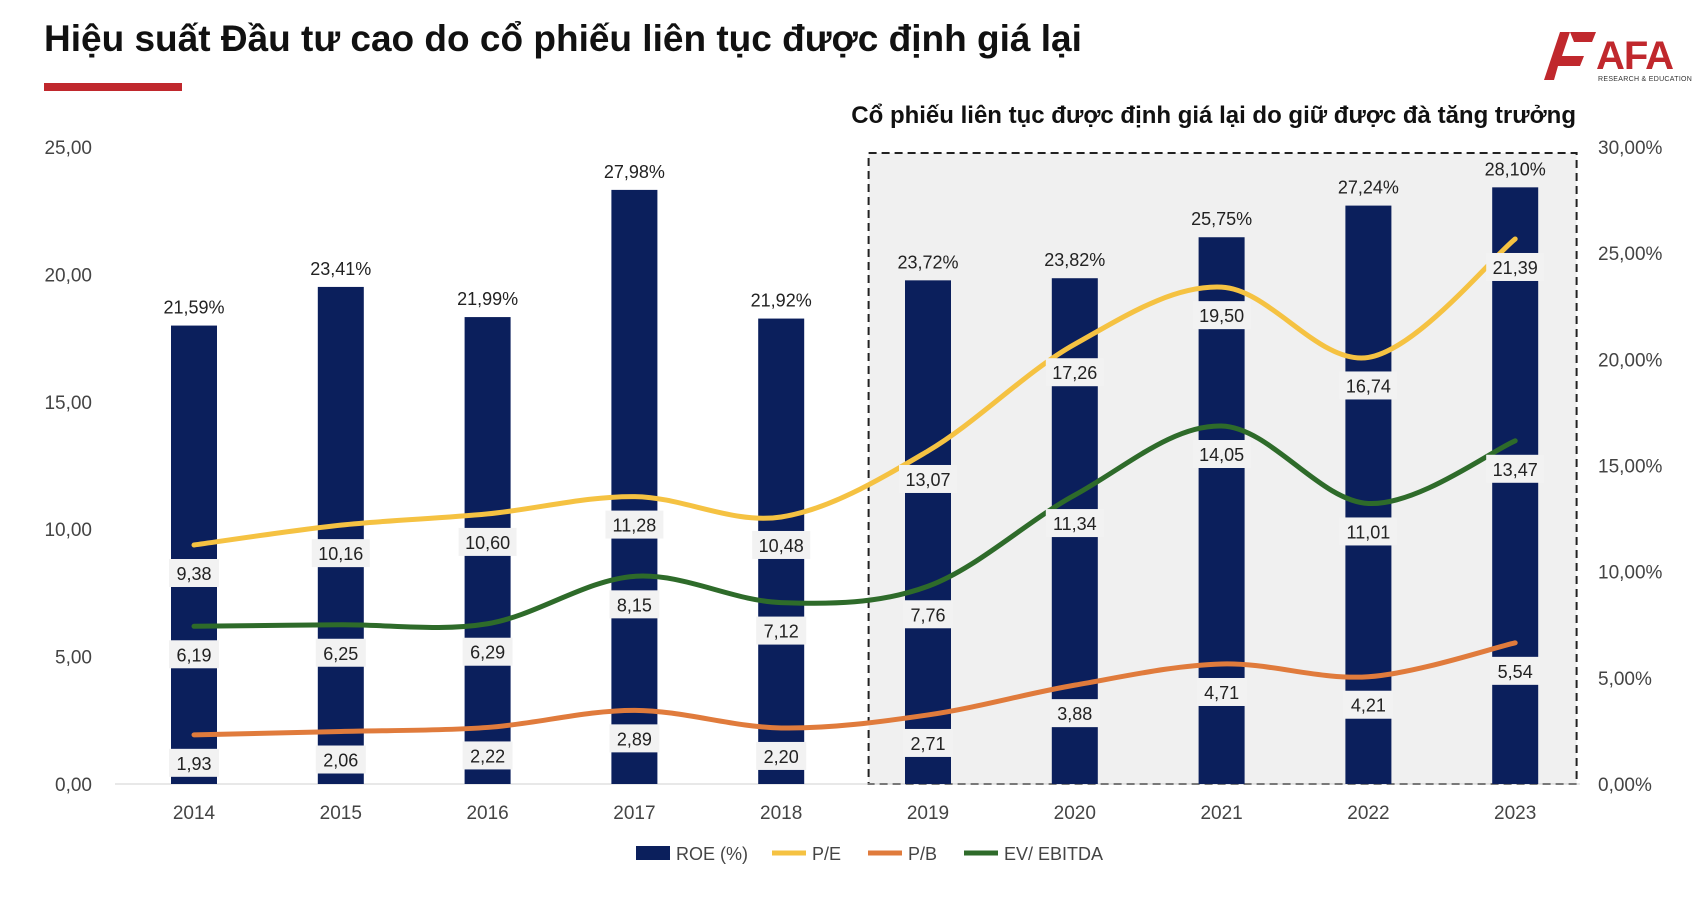 The height and width of the screenshot is (906, 1708). I want to click on line-value-label: 21,39, so click(1515, 268).